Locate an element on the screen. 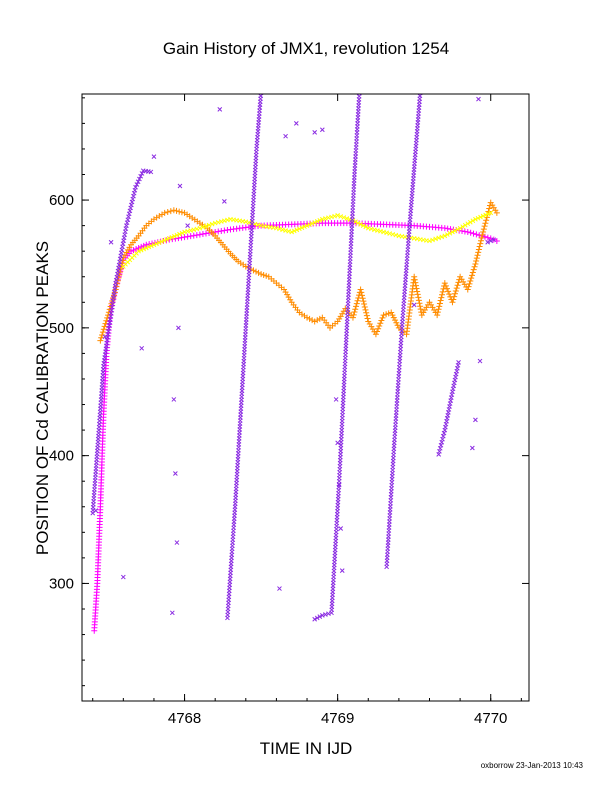 This screenshot has width=612, height=792. x-tick-label: 4770 is located at coordinates (490, 718).